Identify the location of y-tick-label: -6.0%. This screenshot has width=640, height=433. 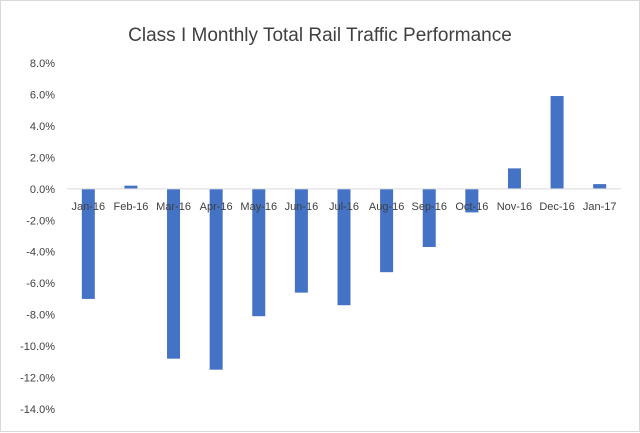
(40, 284).